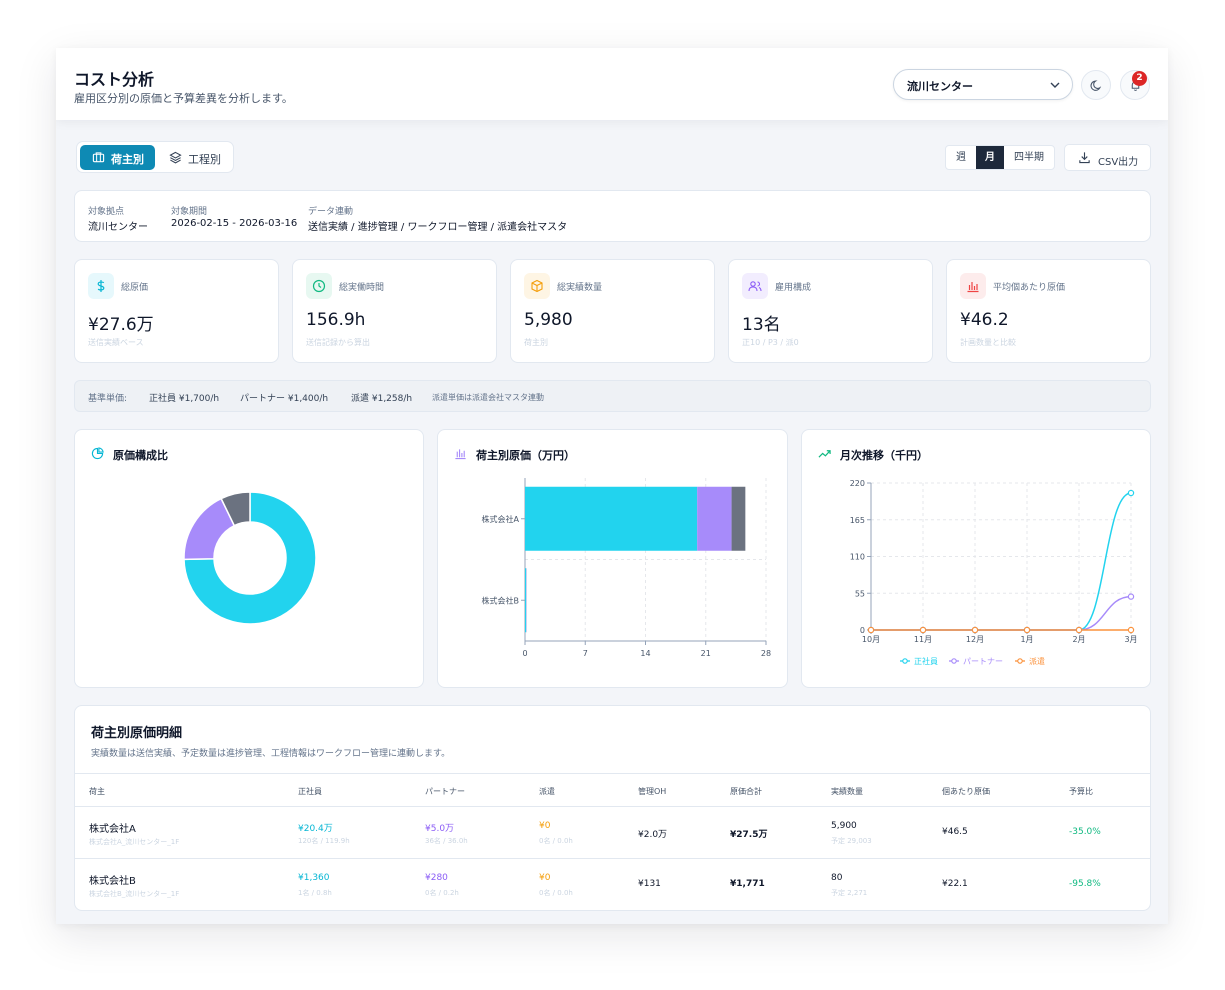  Describe the element at coordinates (990, 157) in the screenshot. I see `period-month: 月` at that location.